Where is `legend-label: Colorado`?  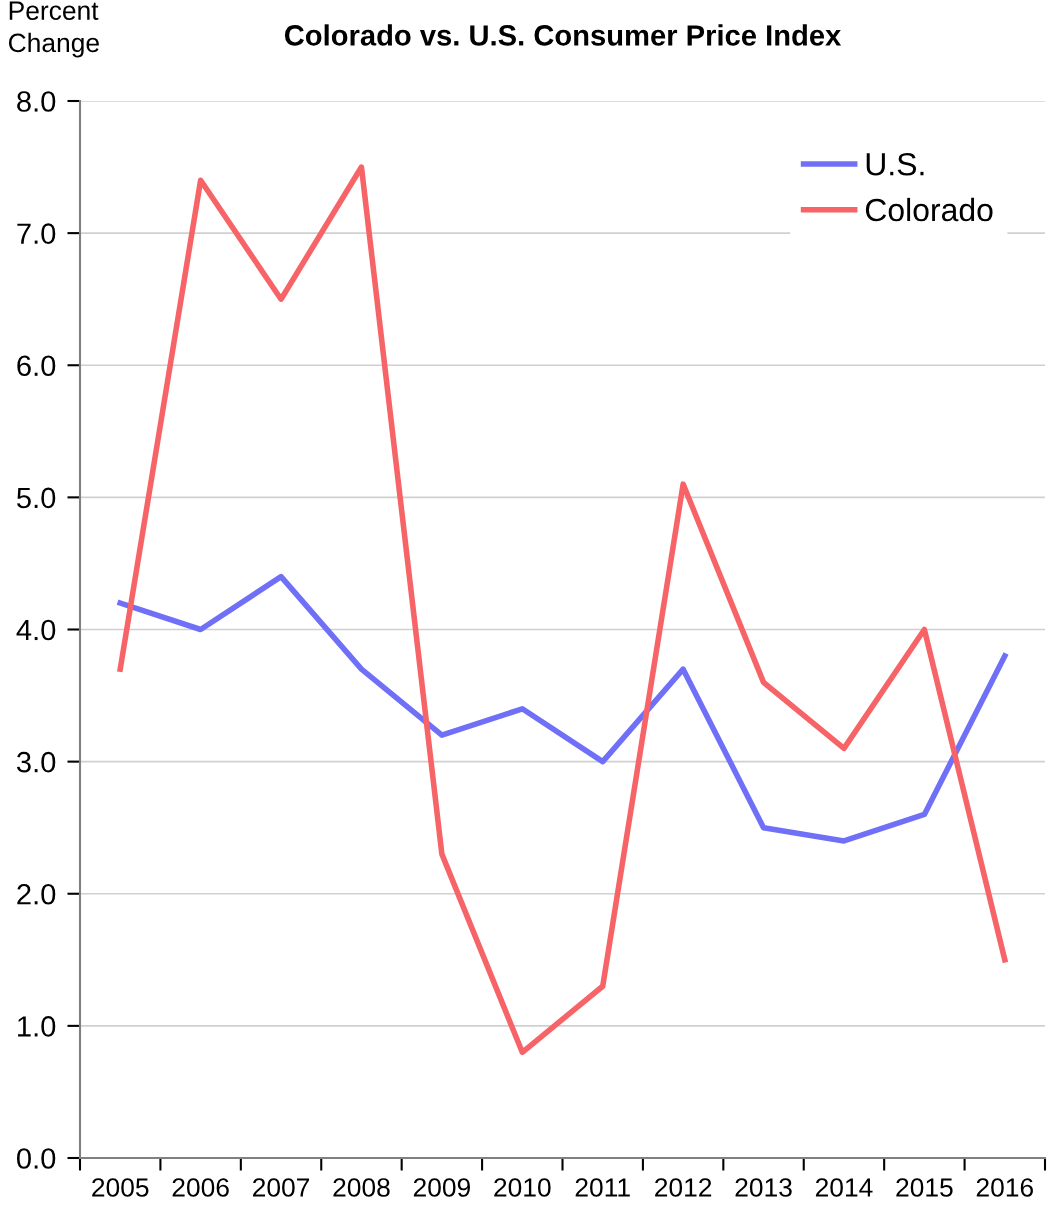 legend-label: Colorado is located at coordinates (929, 209).